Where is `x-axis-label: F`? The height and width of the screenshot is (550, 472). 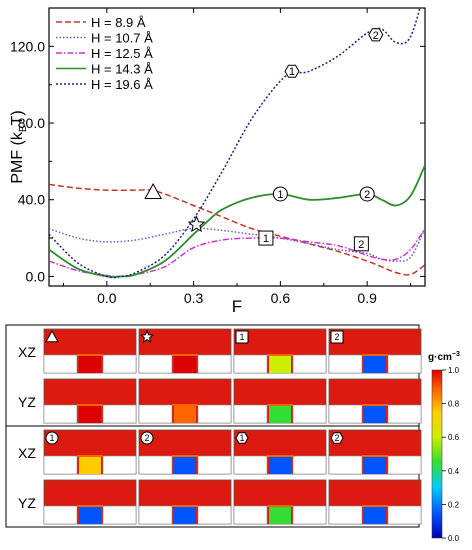 x-axis-label: F is located at coordinates (237, 306).